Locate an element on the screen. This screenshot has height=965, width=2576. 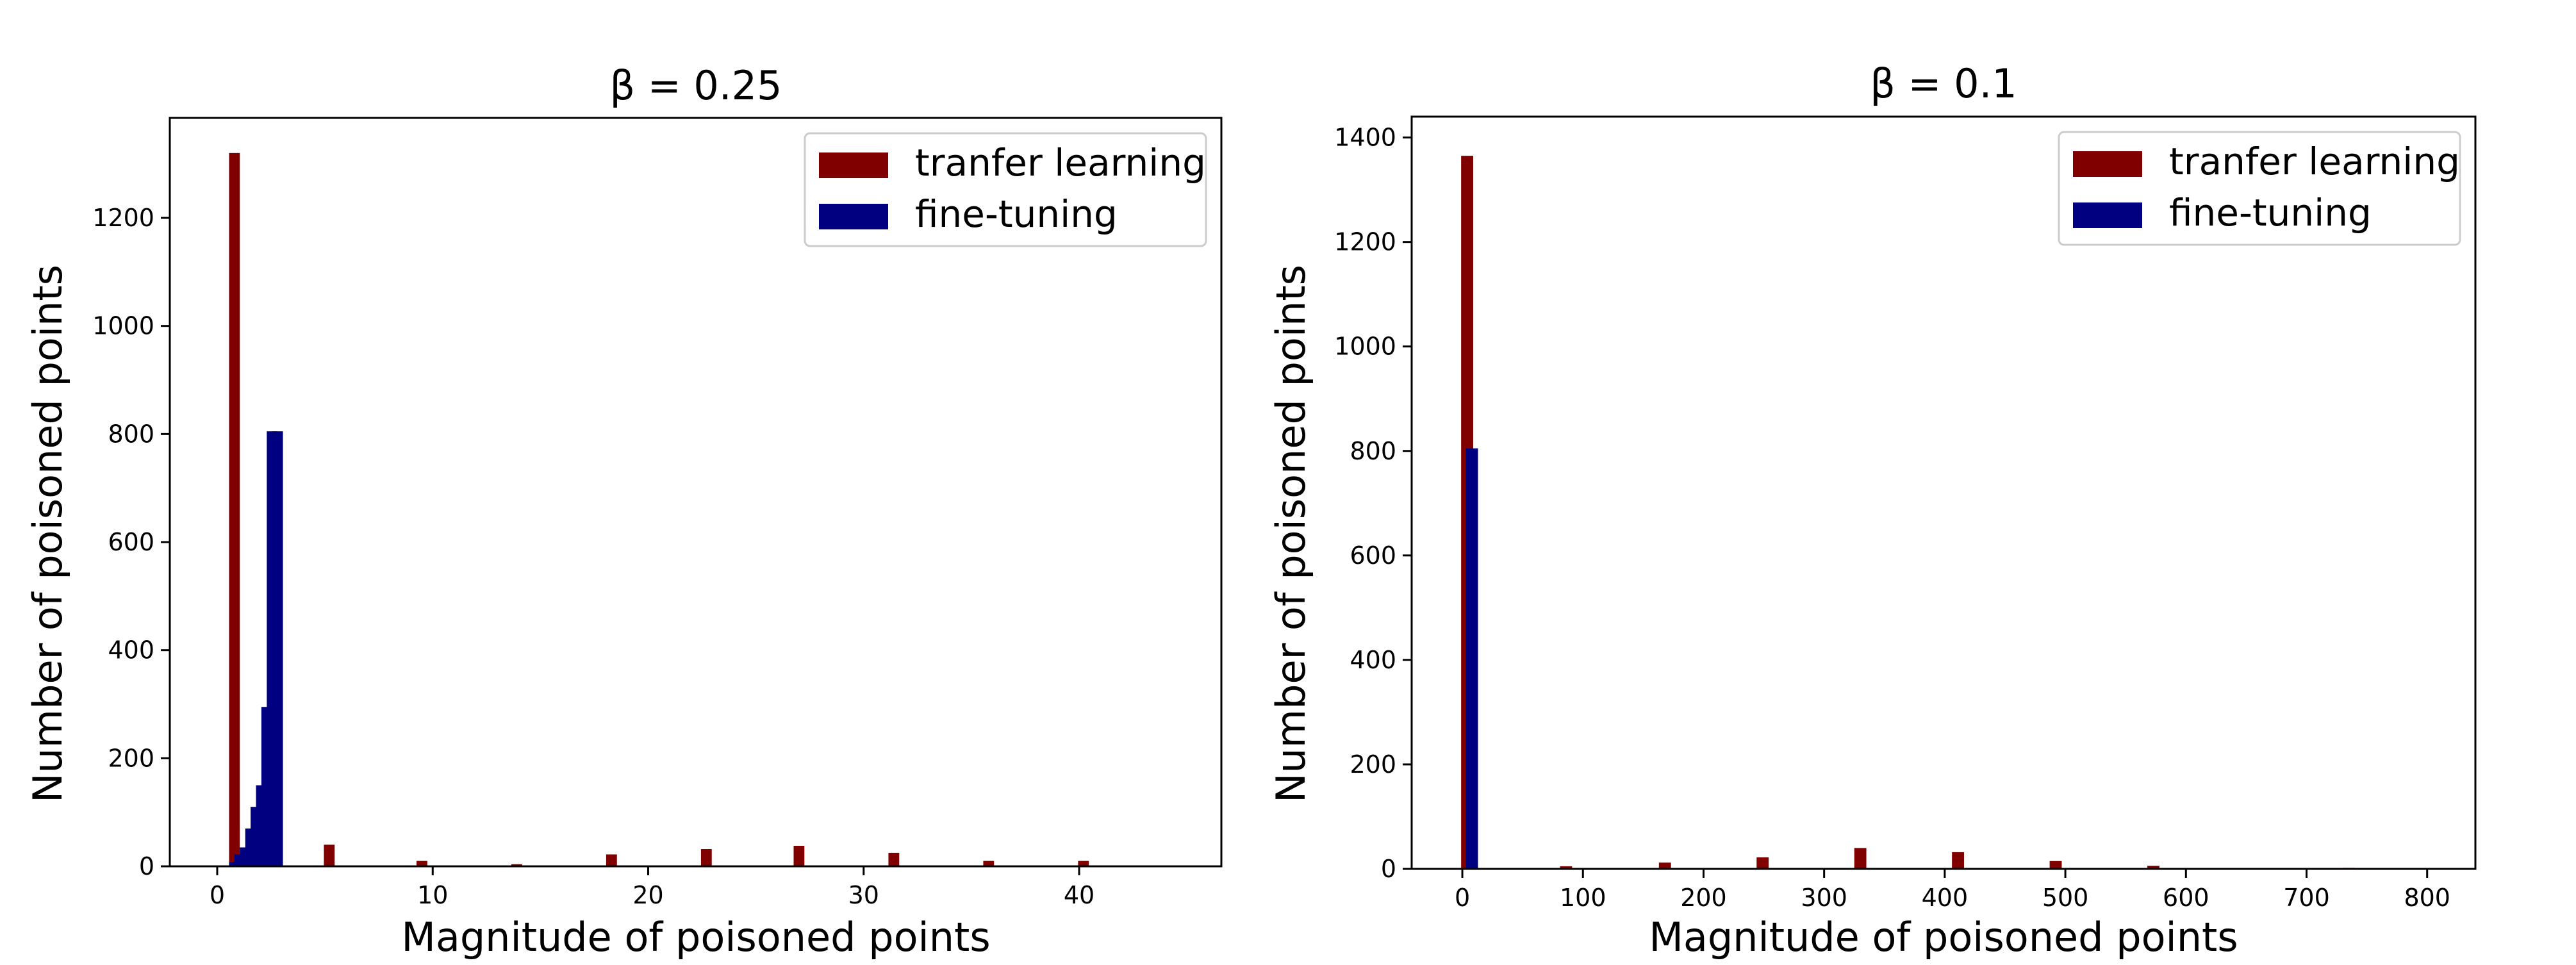
x-tick-label: 600 is located at coordinates (2186, 898).